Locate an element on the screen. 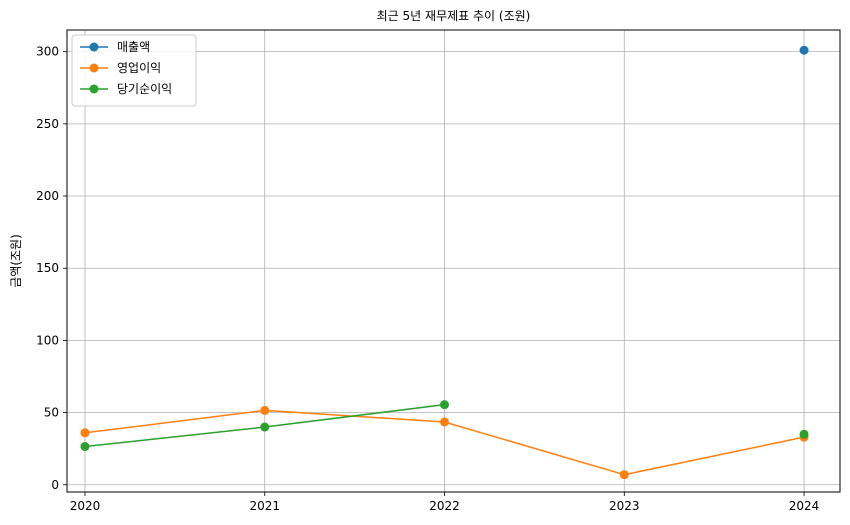 The image size is (850, 525). y-tick-label: 300 is located at coordinates (47, 52).